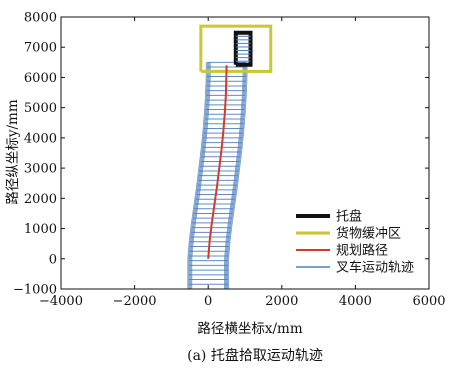  Describe the element at coordinates (40, 108) in the screenshot. I see `y-tick-label: 5000` at that location.